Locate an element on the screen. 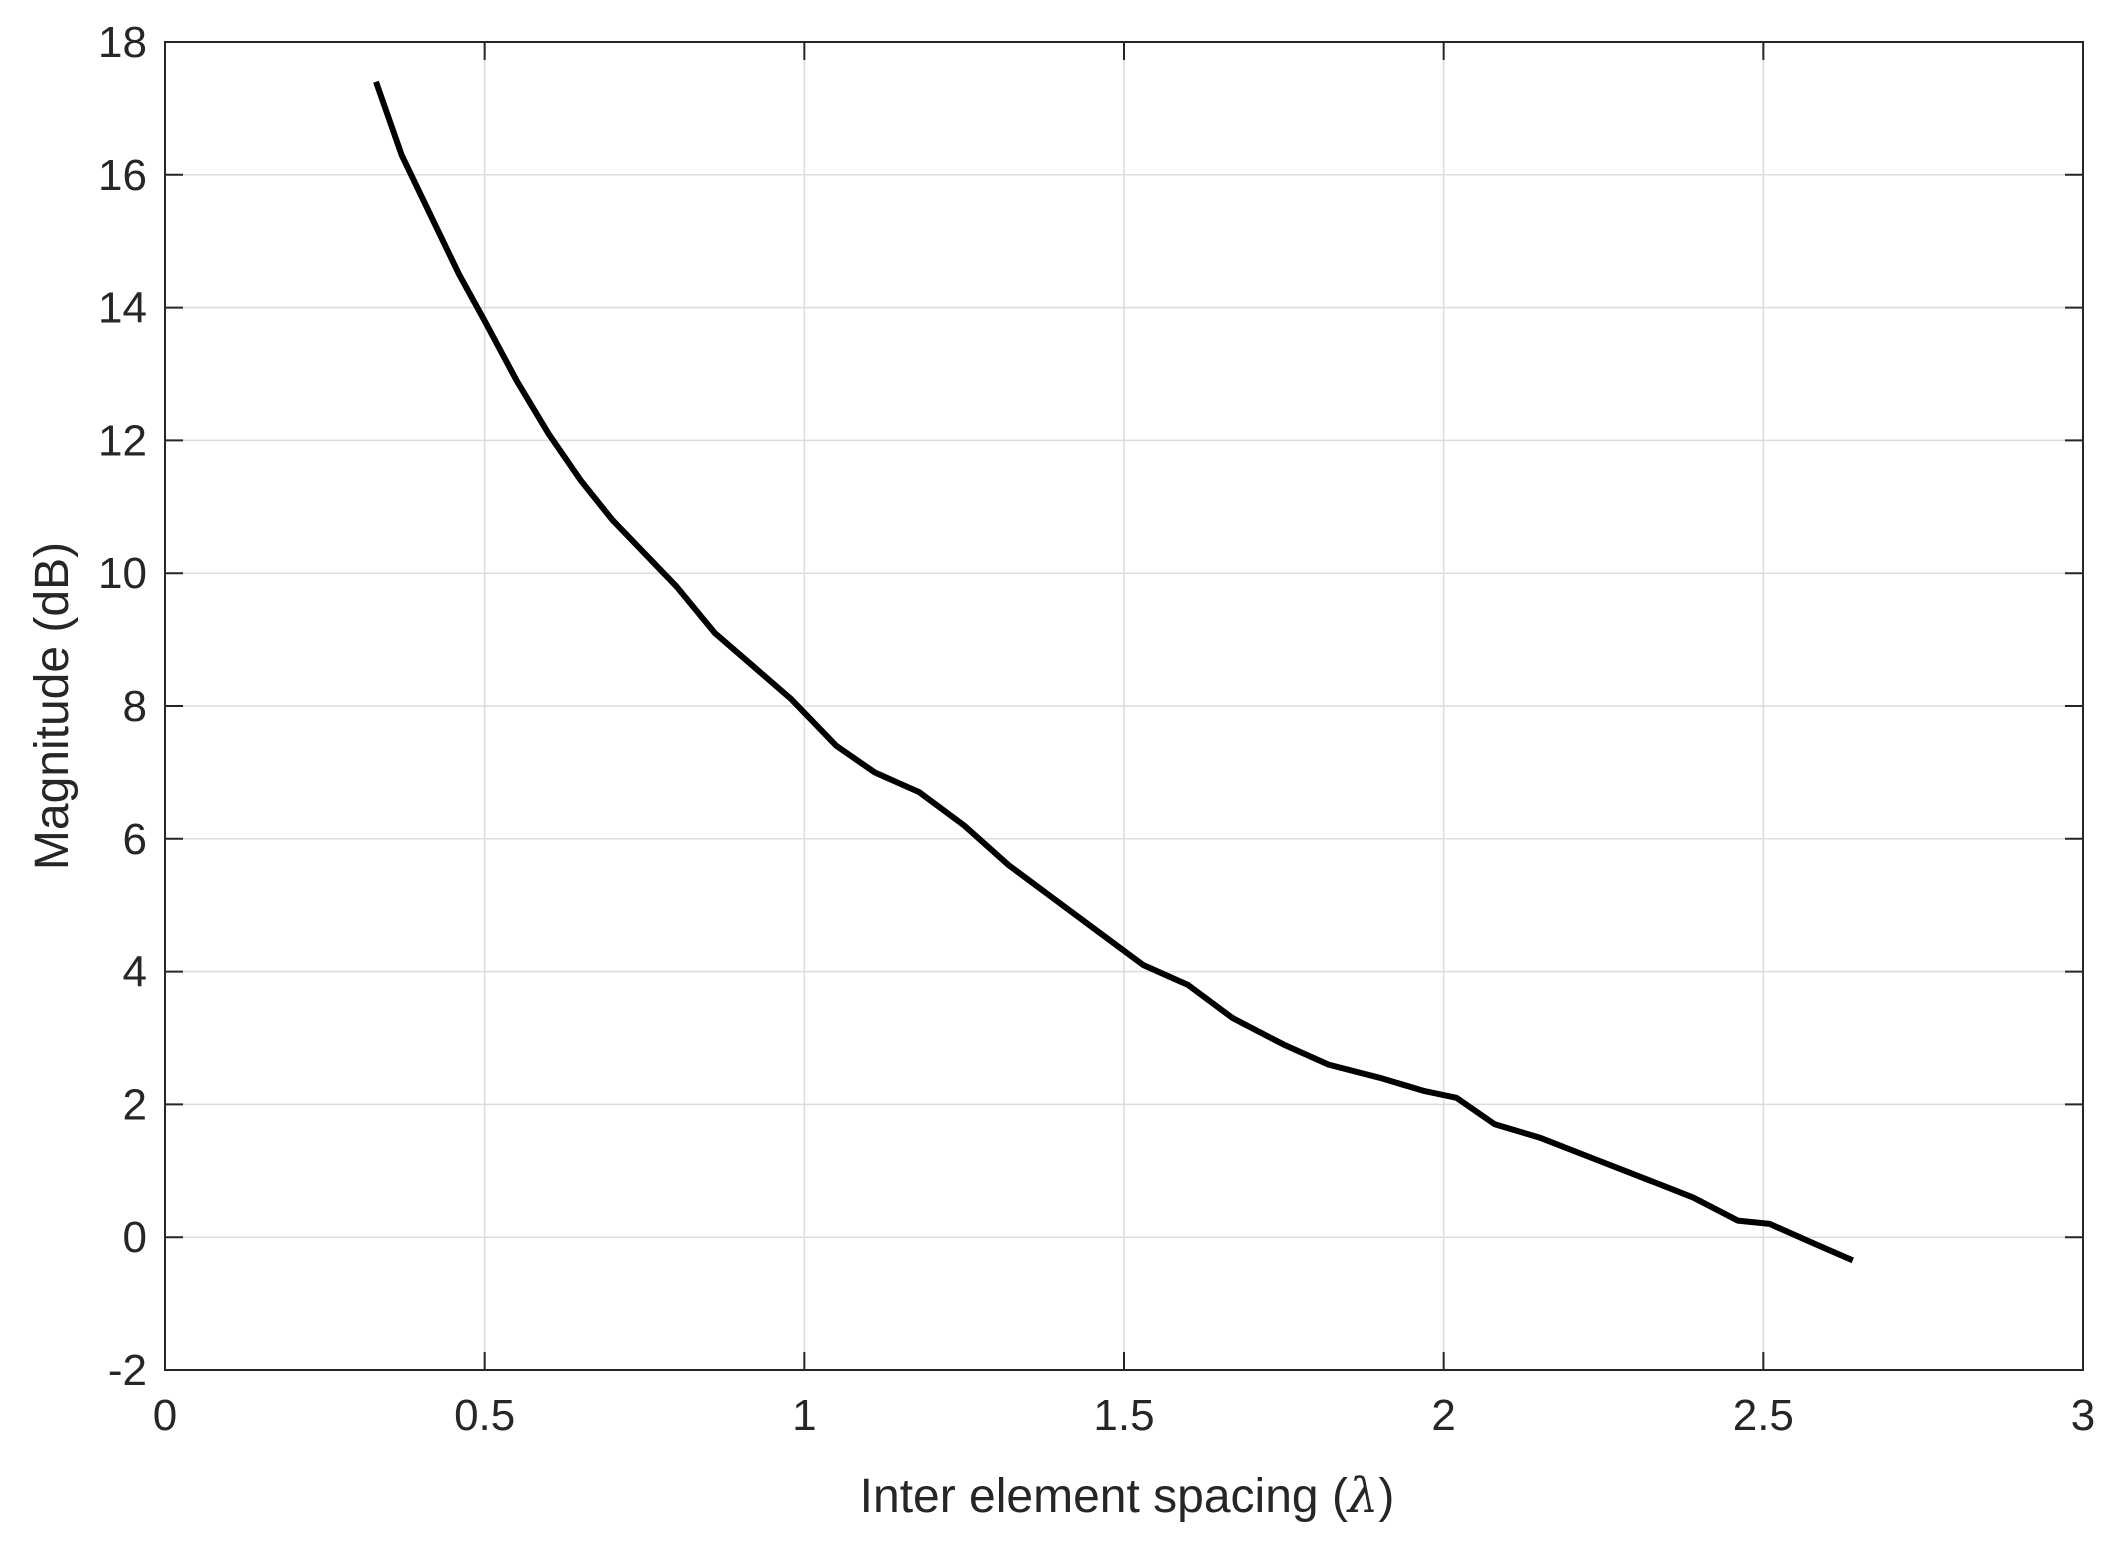  y-tick-labels: -2 0 2 4 6 8 10 12 14 16 18 is located at coordinates (122, 706).